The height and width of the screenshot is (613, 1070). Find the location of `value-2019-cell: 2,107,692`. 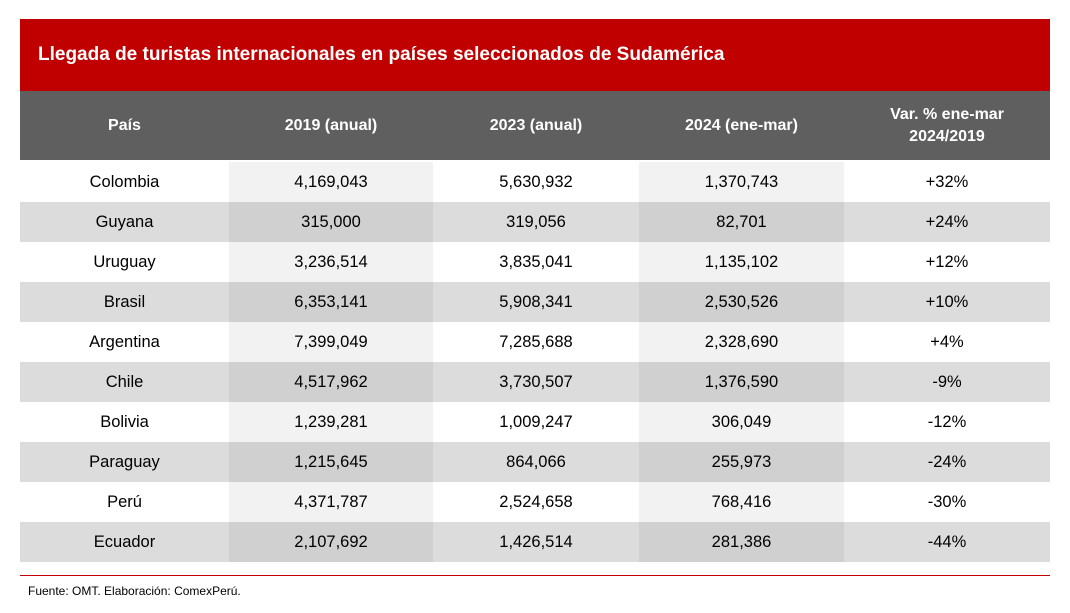

value-2019-cell: 2,107,692 is located at coordinates (331, 542).